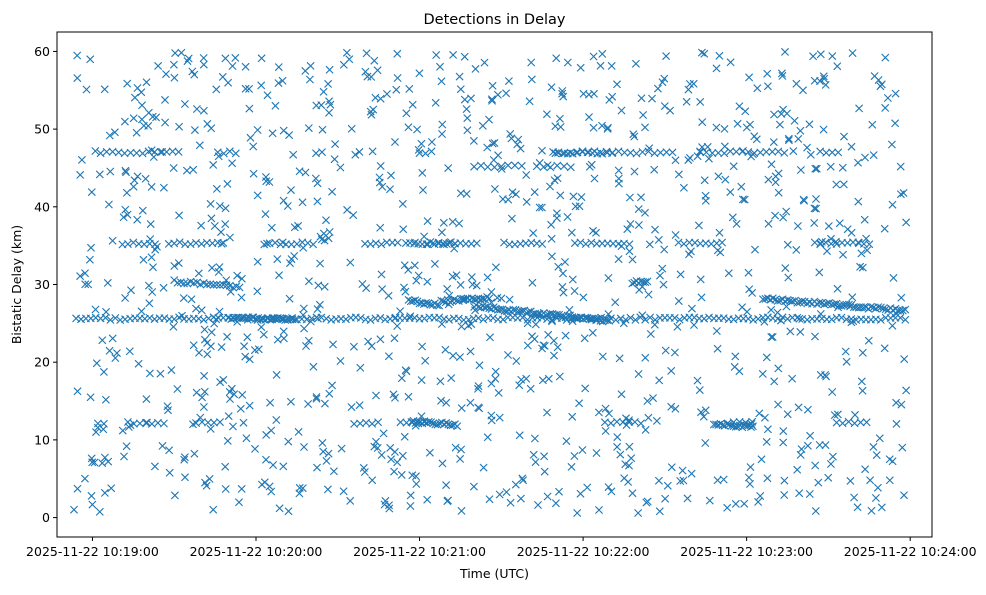 The image size is (986, 595). I want to click on x-tick-label: 2025-11-22 10:22:00, so click(583, 551).